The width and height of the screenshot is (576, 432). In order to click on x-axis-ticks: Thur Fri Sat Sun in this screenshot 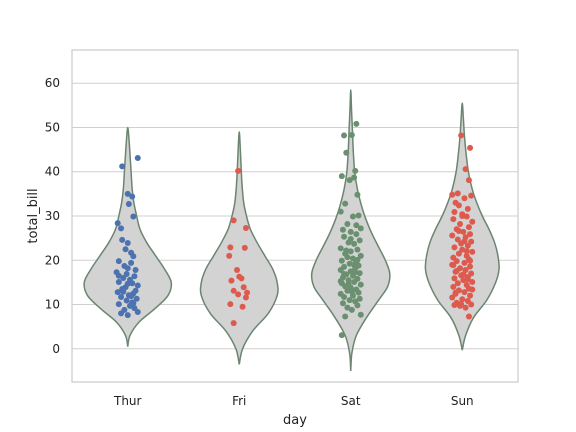, I will do `click(293, 401)`.